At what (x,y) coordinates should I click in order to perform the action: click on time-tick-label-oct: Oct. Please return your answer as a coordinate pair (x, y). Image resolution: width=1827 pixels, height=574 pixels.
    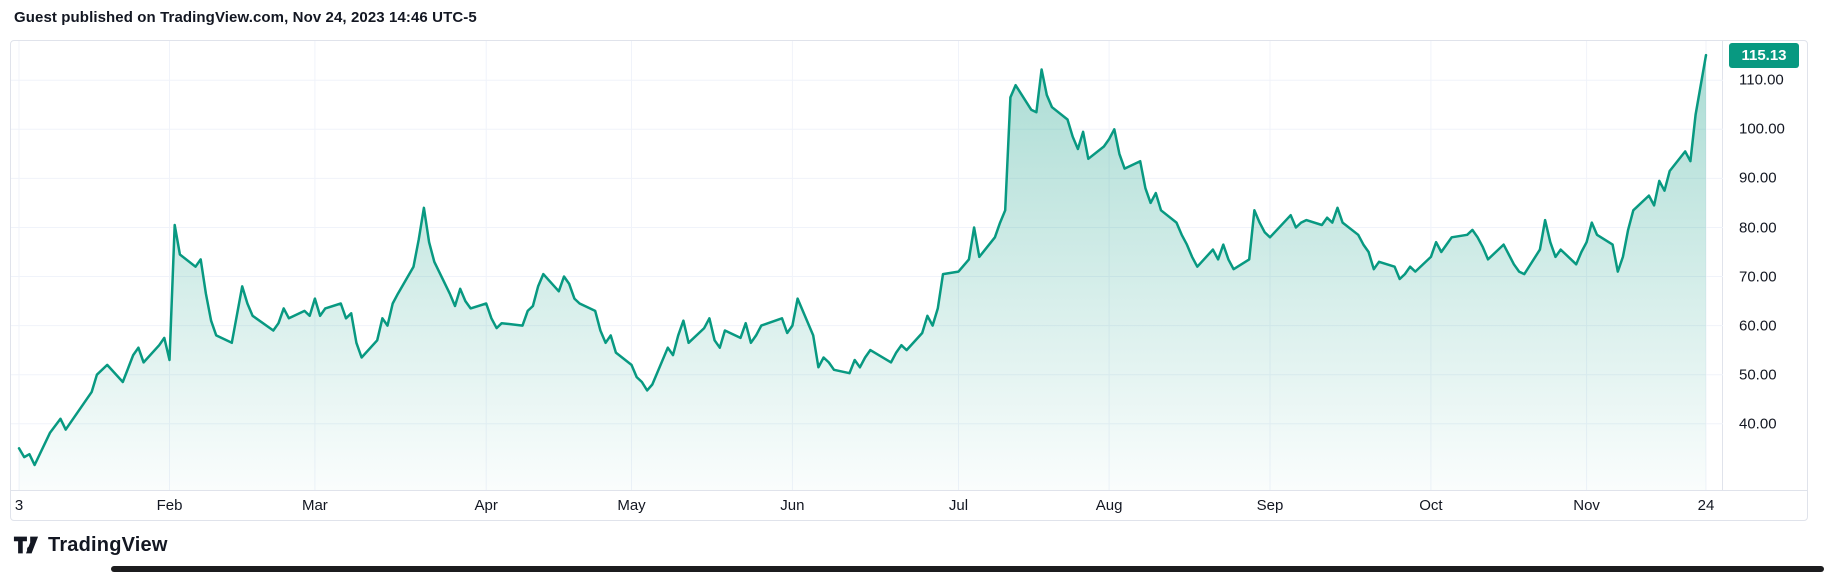
    Looking at the image, I should click on (1431, 505).